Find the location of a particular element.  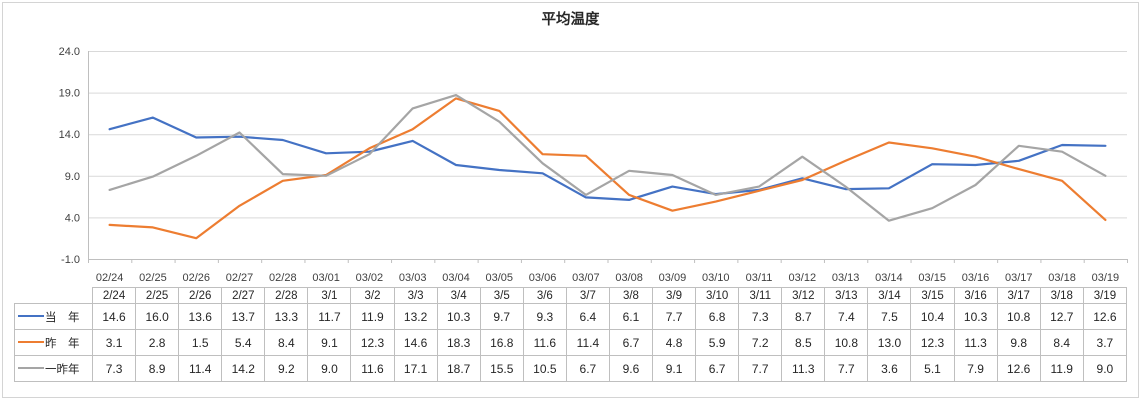

table-date-header: 3/15 is located at coordinates (932, 295).